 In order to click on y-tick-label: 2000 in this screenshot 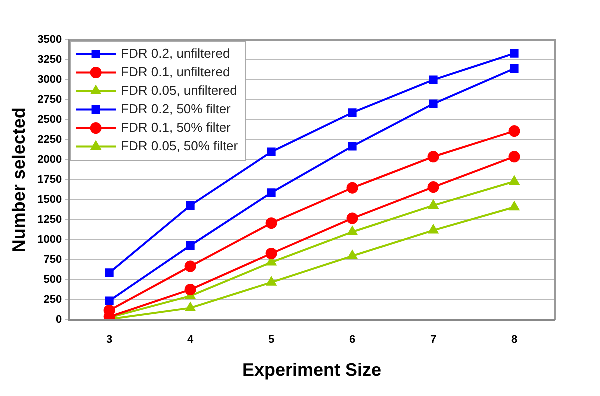, I will do `click(50, 160)`.